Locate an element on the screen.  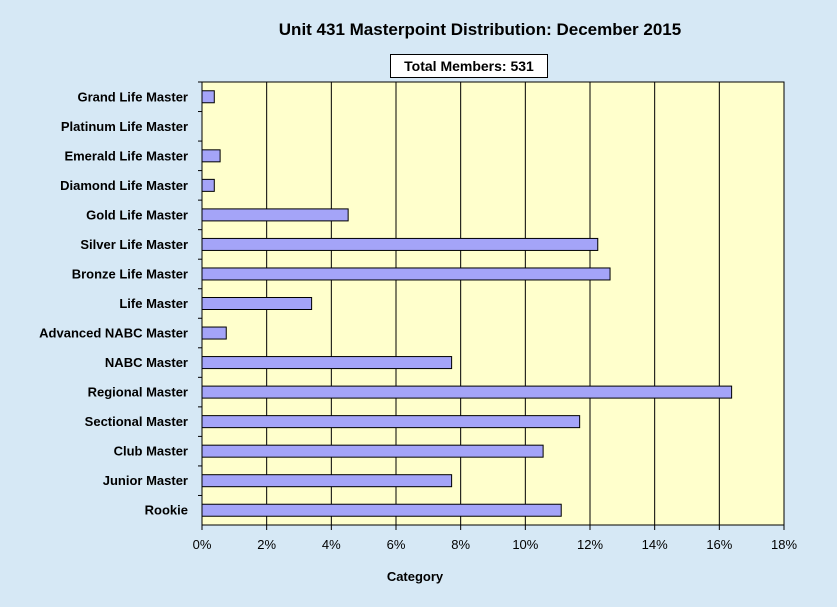
x-tick-label: 8% is located at coordinates (460, 544).